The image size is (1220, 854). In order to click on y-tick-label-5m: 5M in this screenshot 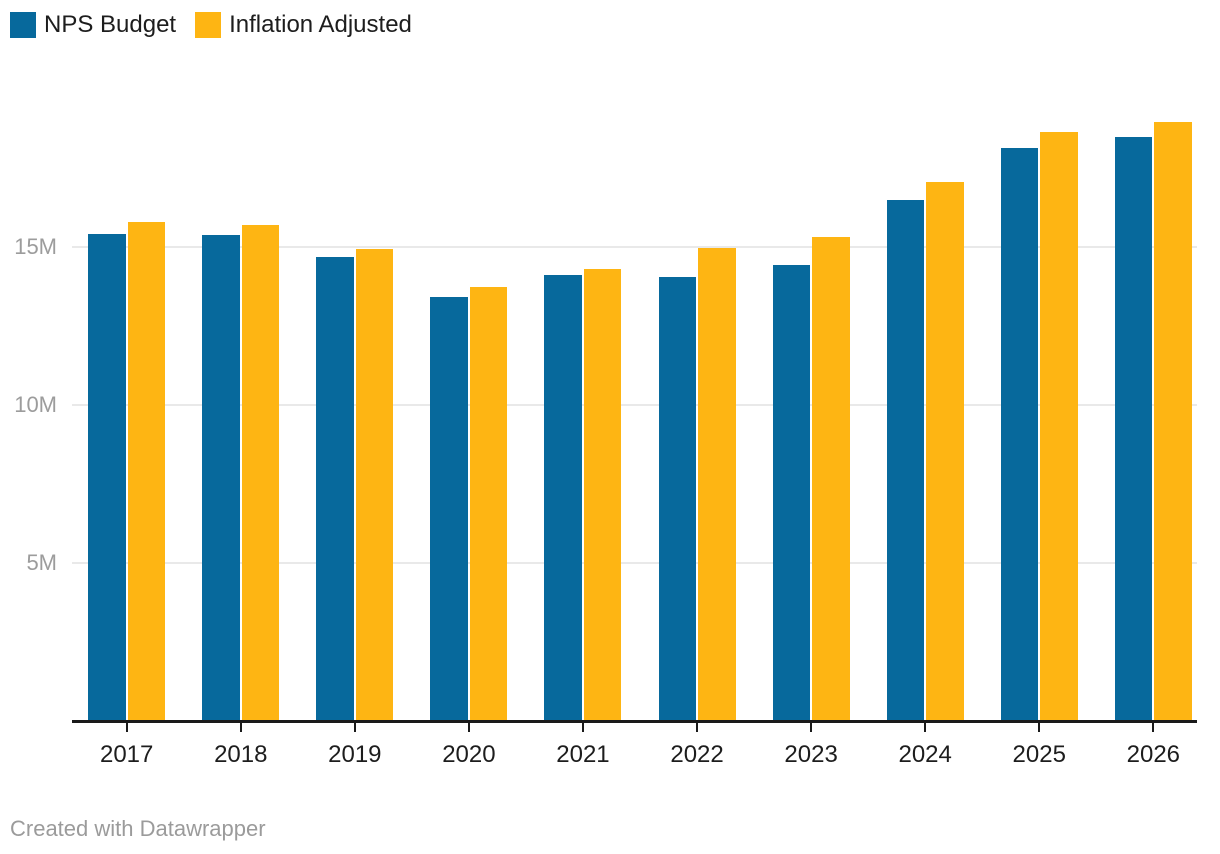, I will do `click(41, 562)`.